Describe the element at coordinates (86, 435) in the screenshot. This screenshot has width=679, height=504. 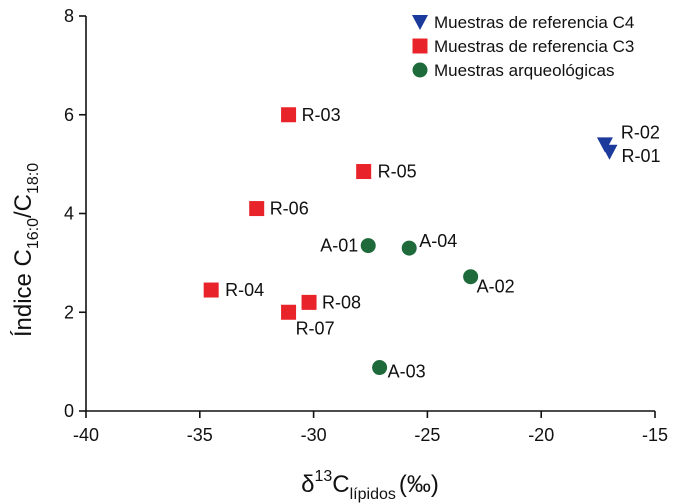
I see `x-tick-label: -40` at that location.